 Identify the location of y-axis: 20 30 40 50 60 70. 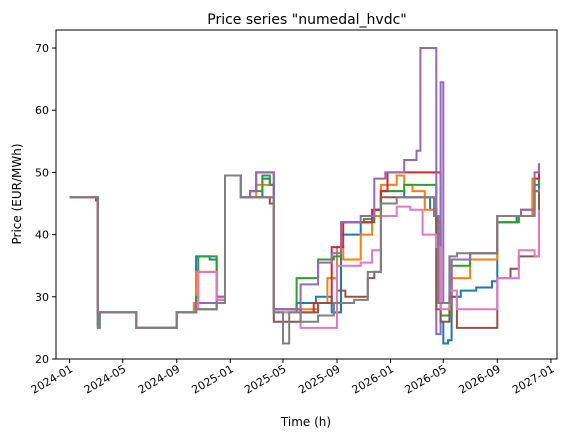
(45, 204).